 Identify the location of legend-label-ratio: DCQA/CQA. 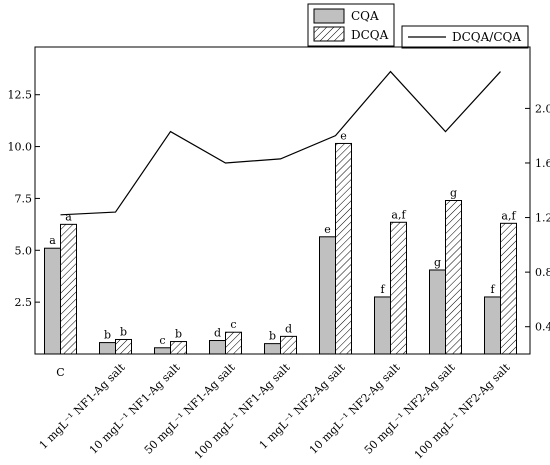
(486, 37).